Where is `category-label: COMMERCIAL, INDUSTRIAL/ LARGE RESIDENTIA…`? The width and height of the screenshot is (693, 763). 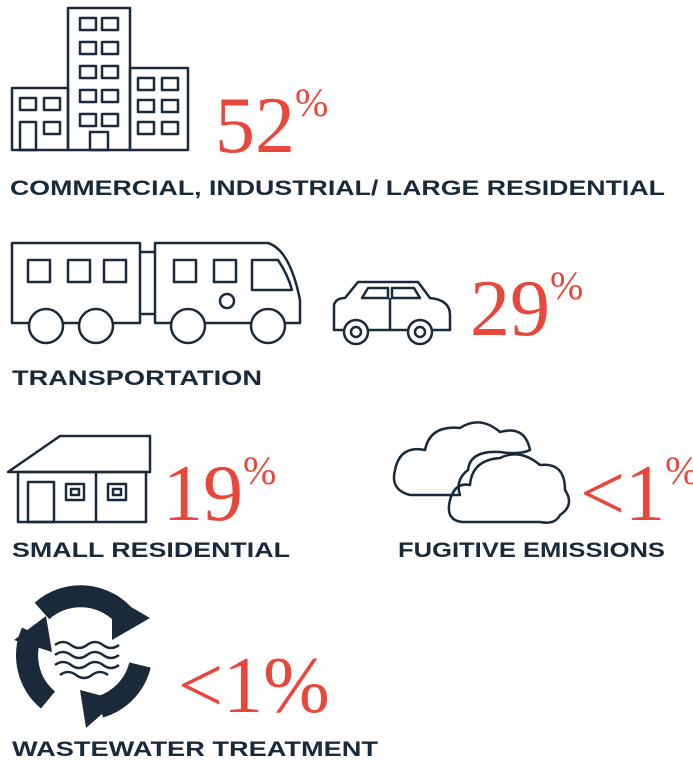
category-label: COMMERCIAL, INDUSTRIAL/ LARGE RESIDENTIA… is located at coordinates (337, 188).